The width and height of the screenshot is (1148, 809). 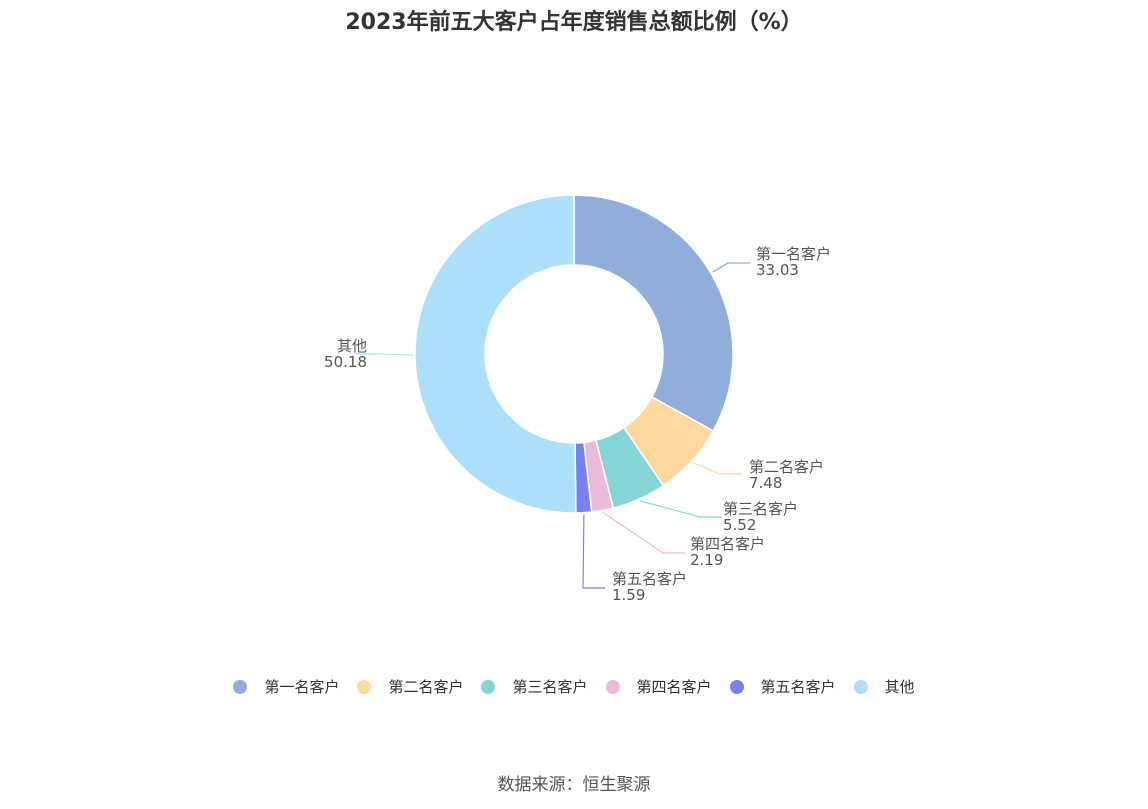 What do you see at coordinates (765, 483) in the screenshot?
I see `slice-label-value-2: 7.48` at bounding box center [765, 483].